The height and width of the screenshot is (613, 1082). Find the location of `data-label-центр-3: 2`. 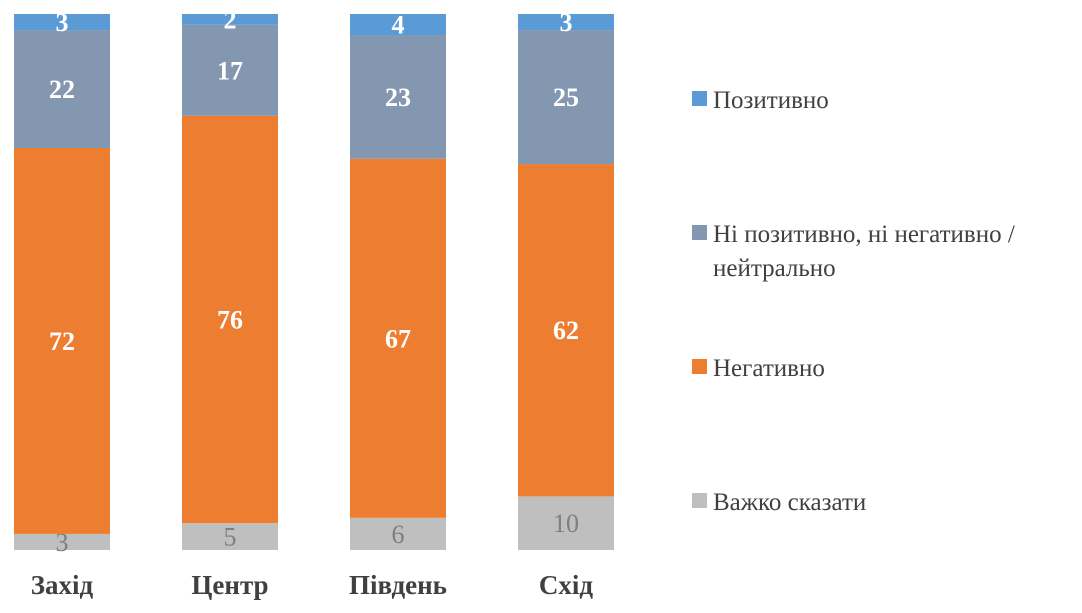

data-label-центр-3: 2 is located at coordinates (230, 19).